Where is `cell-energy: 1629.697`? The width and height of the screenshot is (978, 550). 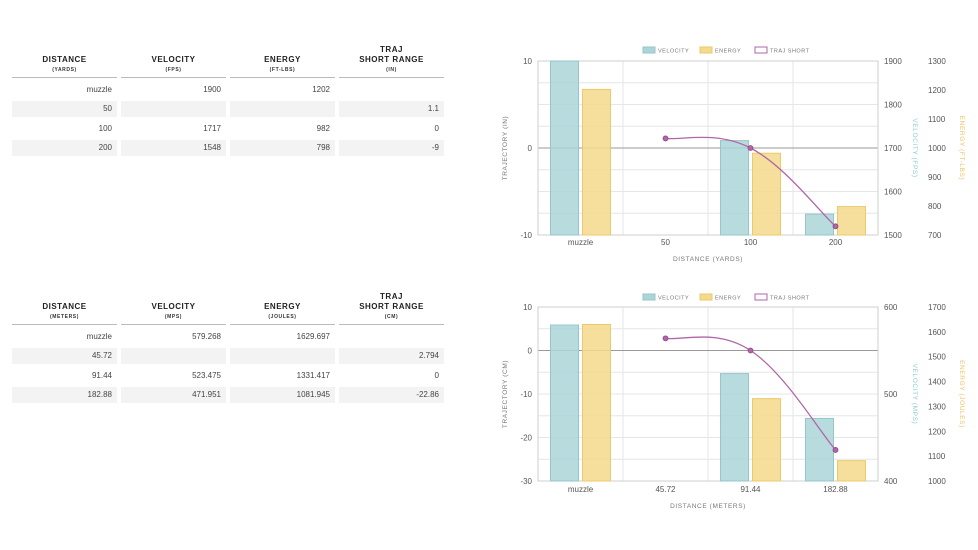 cell-energy: 1629.697 is located at coordinates (313, 336).